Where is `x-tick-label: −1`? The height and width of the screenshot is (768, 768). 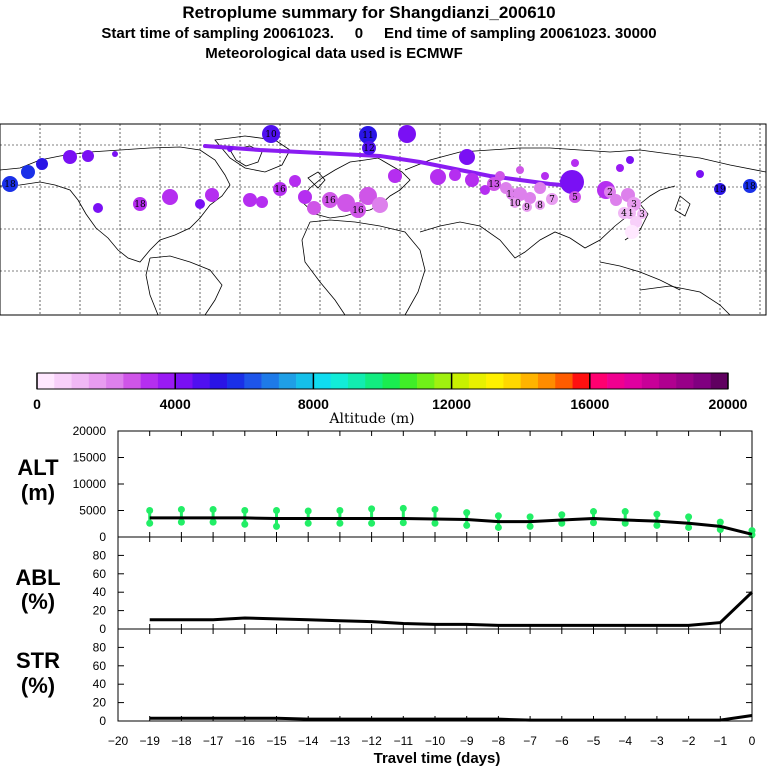 x-tick-label: −1 is located at coordinates (720, 741).